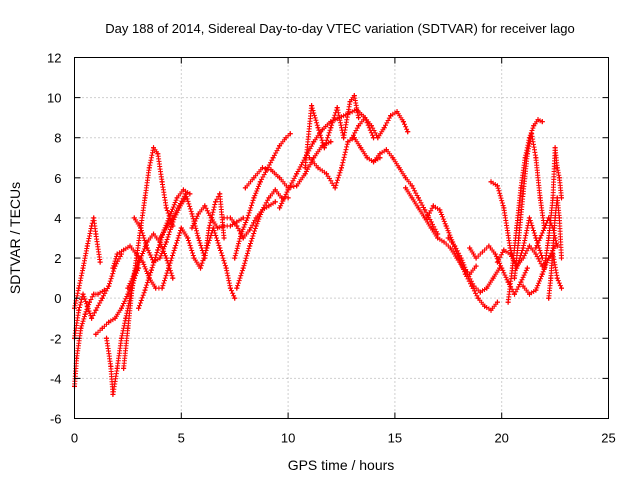  What do you see at coordinates (56, 378) in the screenshot?
I see `y-tick-label: -4` at bounding box center [56, 378].